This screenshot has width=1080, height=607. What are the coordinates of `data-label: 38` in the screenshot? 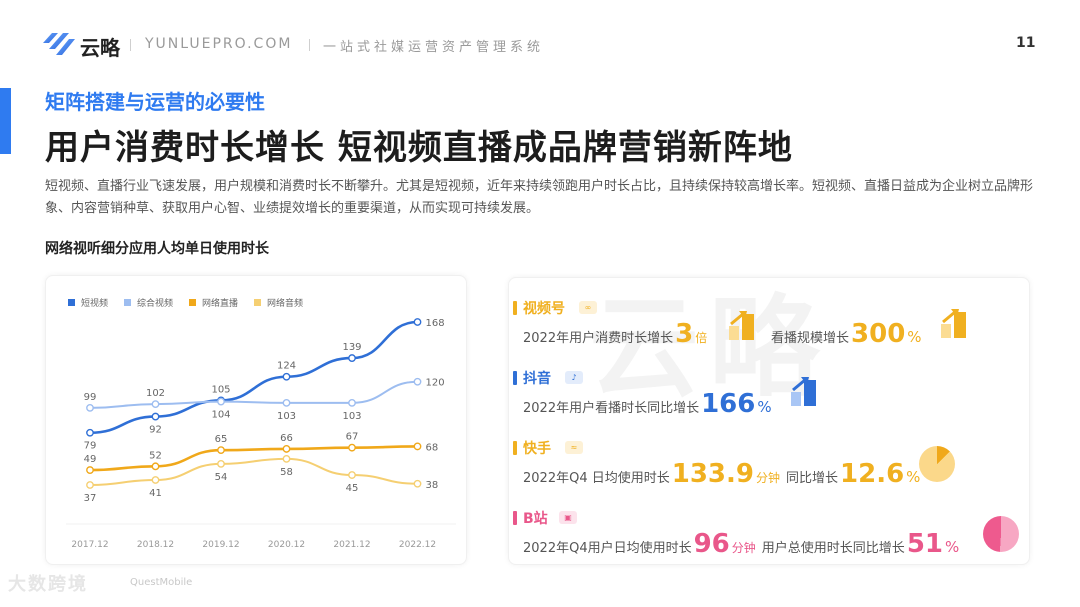 It's located at (432, 485).